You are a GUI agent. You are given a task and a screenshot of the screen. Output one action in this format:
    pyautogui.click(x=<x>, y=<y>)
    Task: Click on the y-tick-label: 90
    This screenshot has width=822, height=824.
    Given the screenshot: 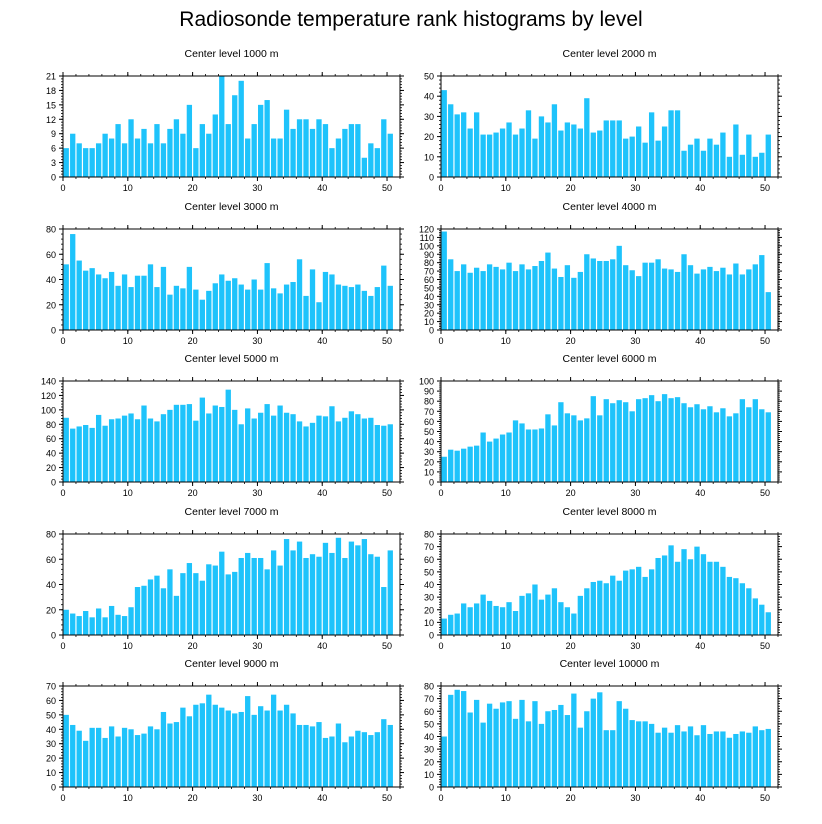 What is the action you would take?
    pyautogui.click(x=429, y=392)
    